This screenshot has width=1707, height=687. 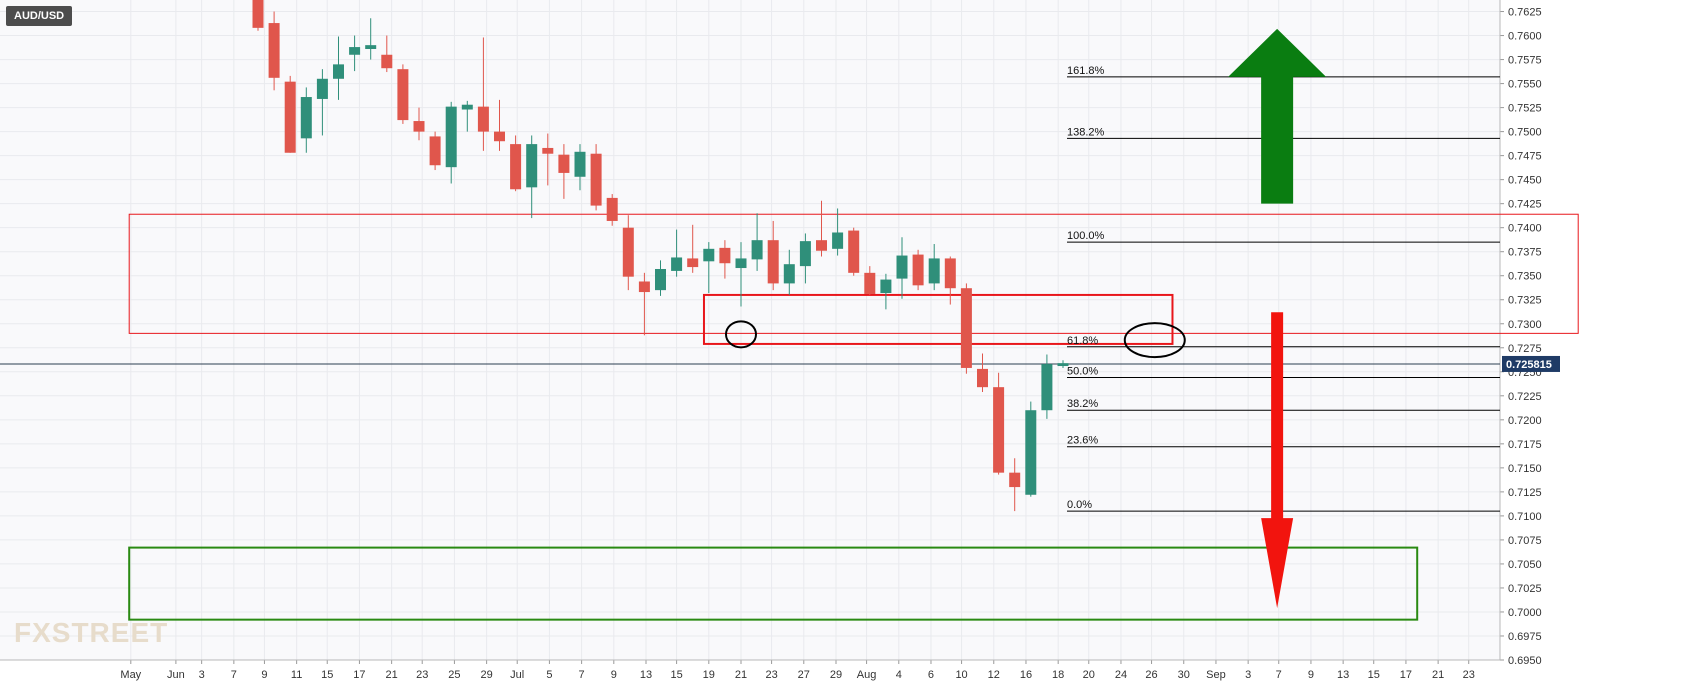 What do you see at coordinates (1151, 675) in the screenshot?
I see `x-tick-label: 26` at bounding box center [1151, 675].